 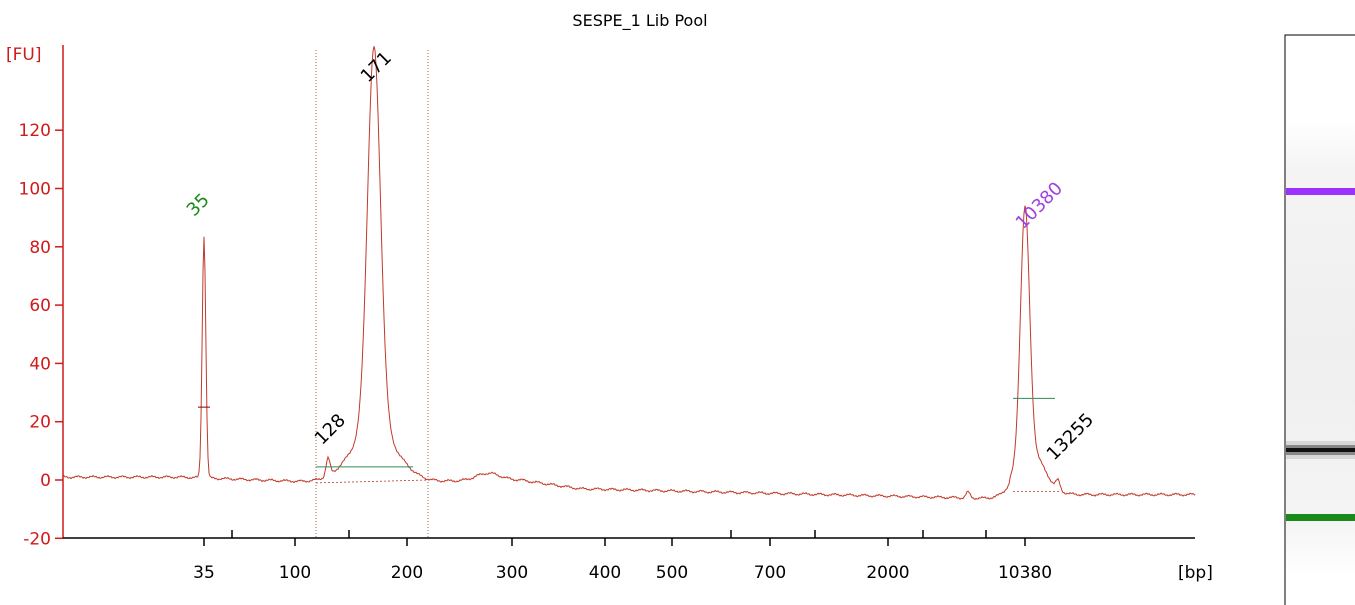 I want to click on x-tick-label: 100, so click(x=295, y=573).